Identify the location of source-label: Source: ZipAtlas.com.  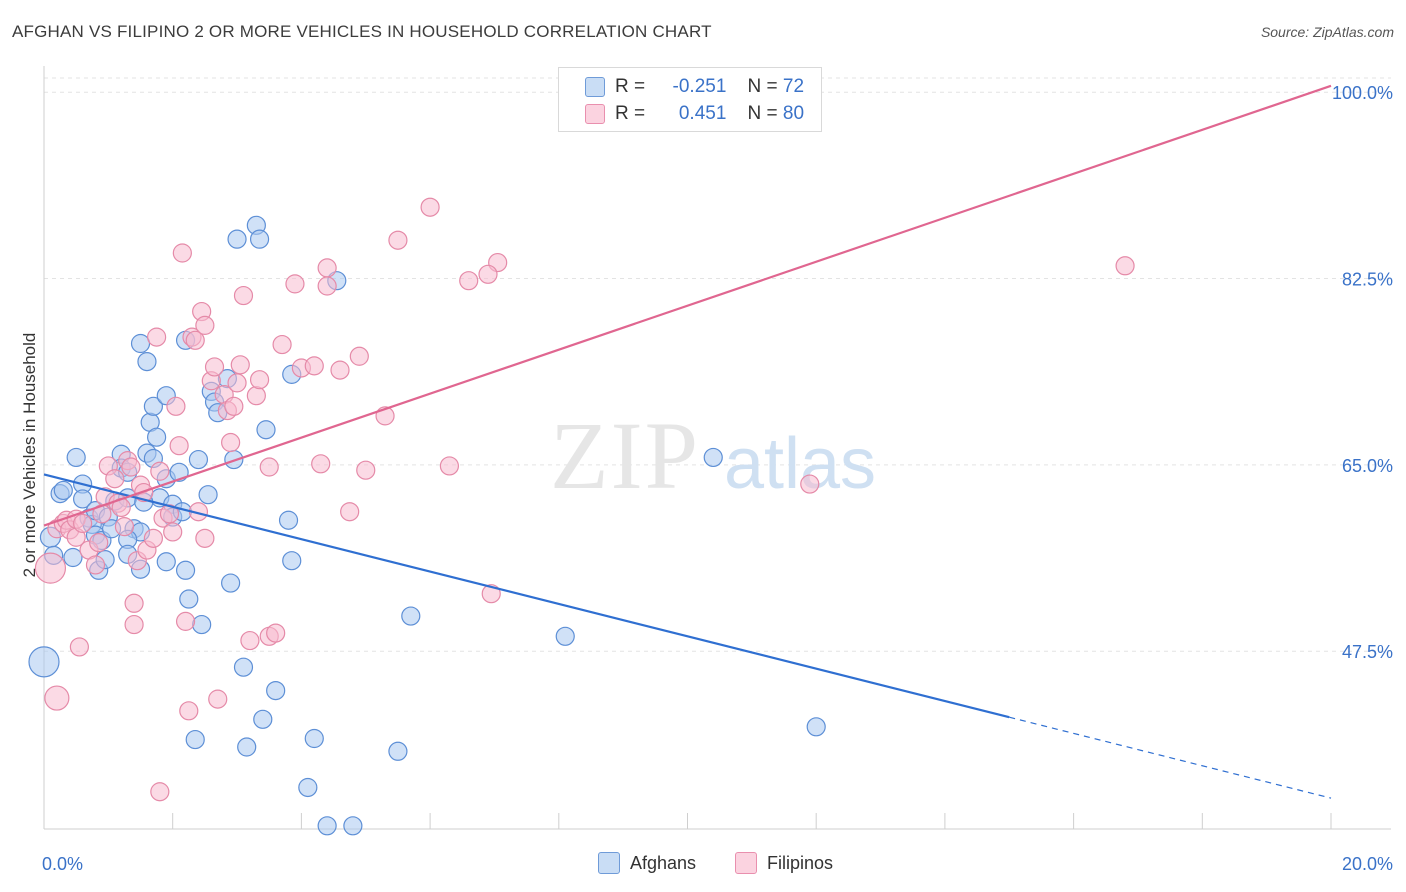
(1327, 32).